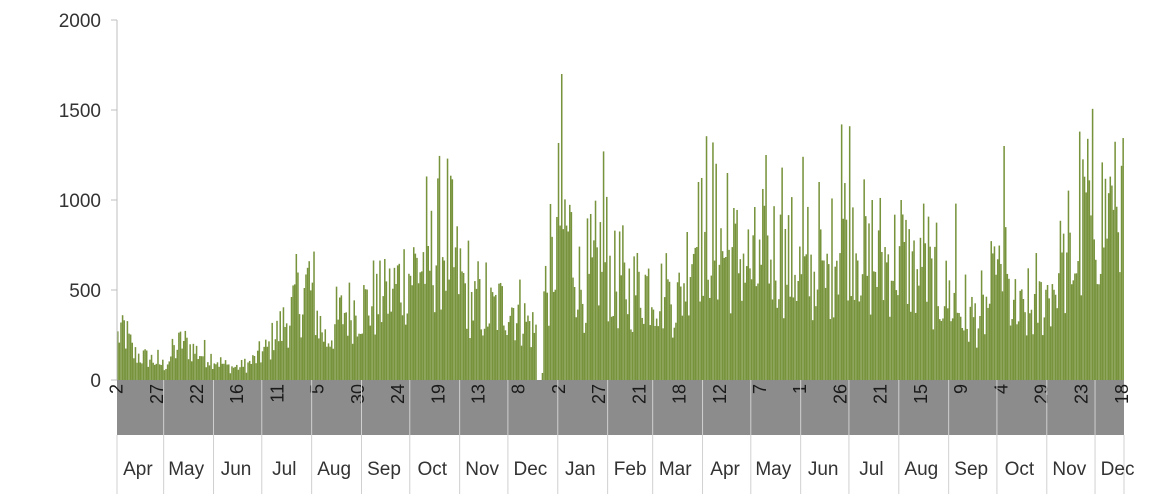  I want to click on day-tick-label: 27, so click(599, 394).